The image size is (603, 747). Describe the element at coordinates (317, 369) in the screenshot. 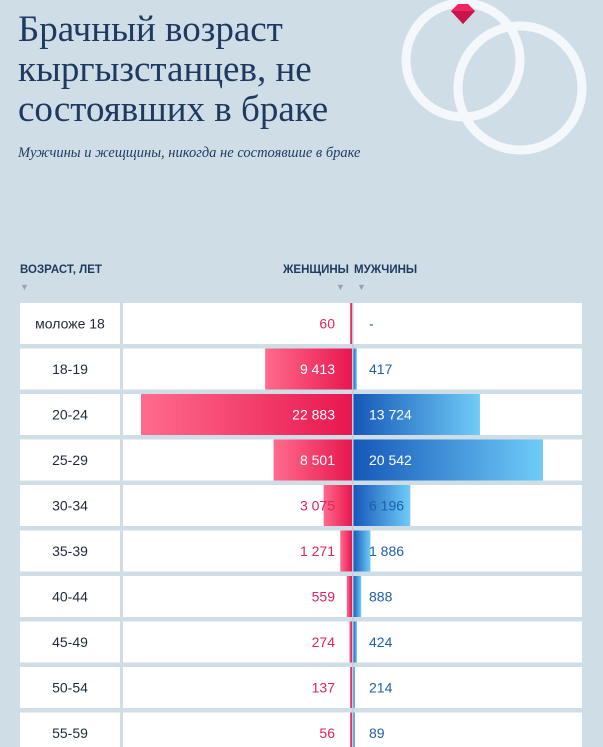

I see `women-value-label: 9 413` at that location.